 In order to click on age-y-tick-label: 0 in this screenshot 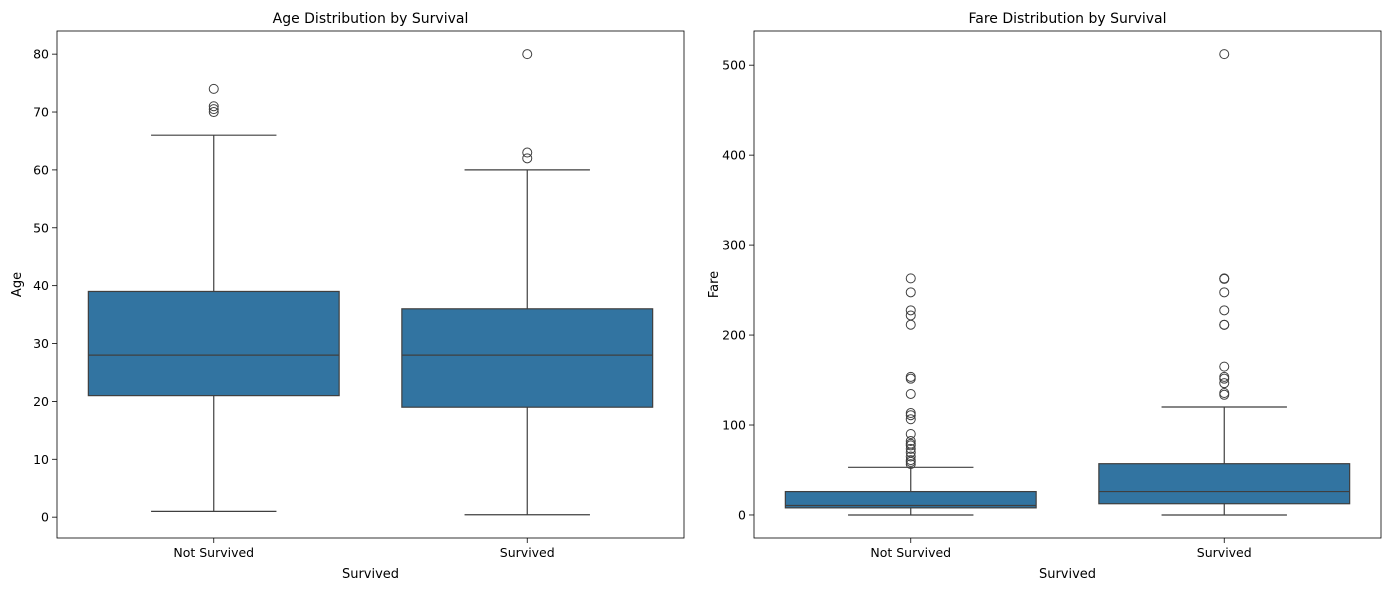, I will do `click(45, 517)`.